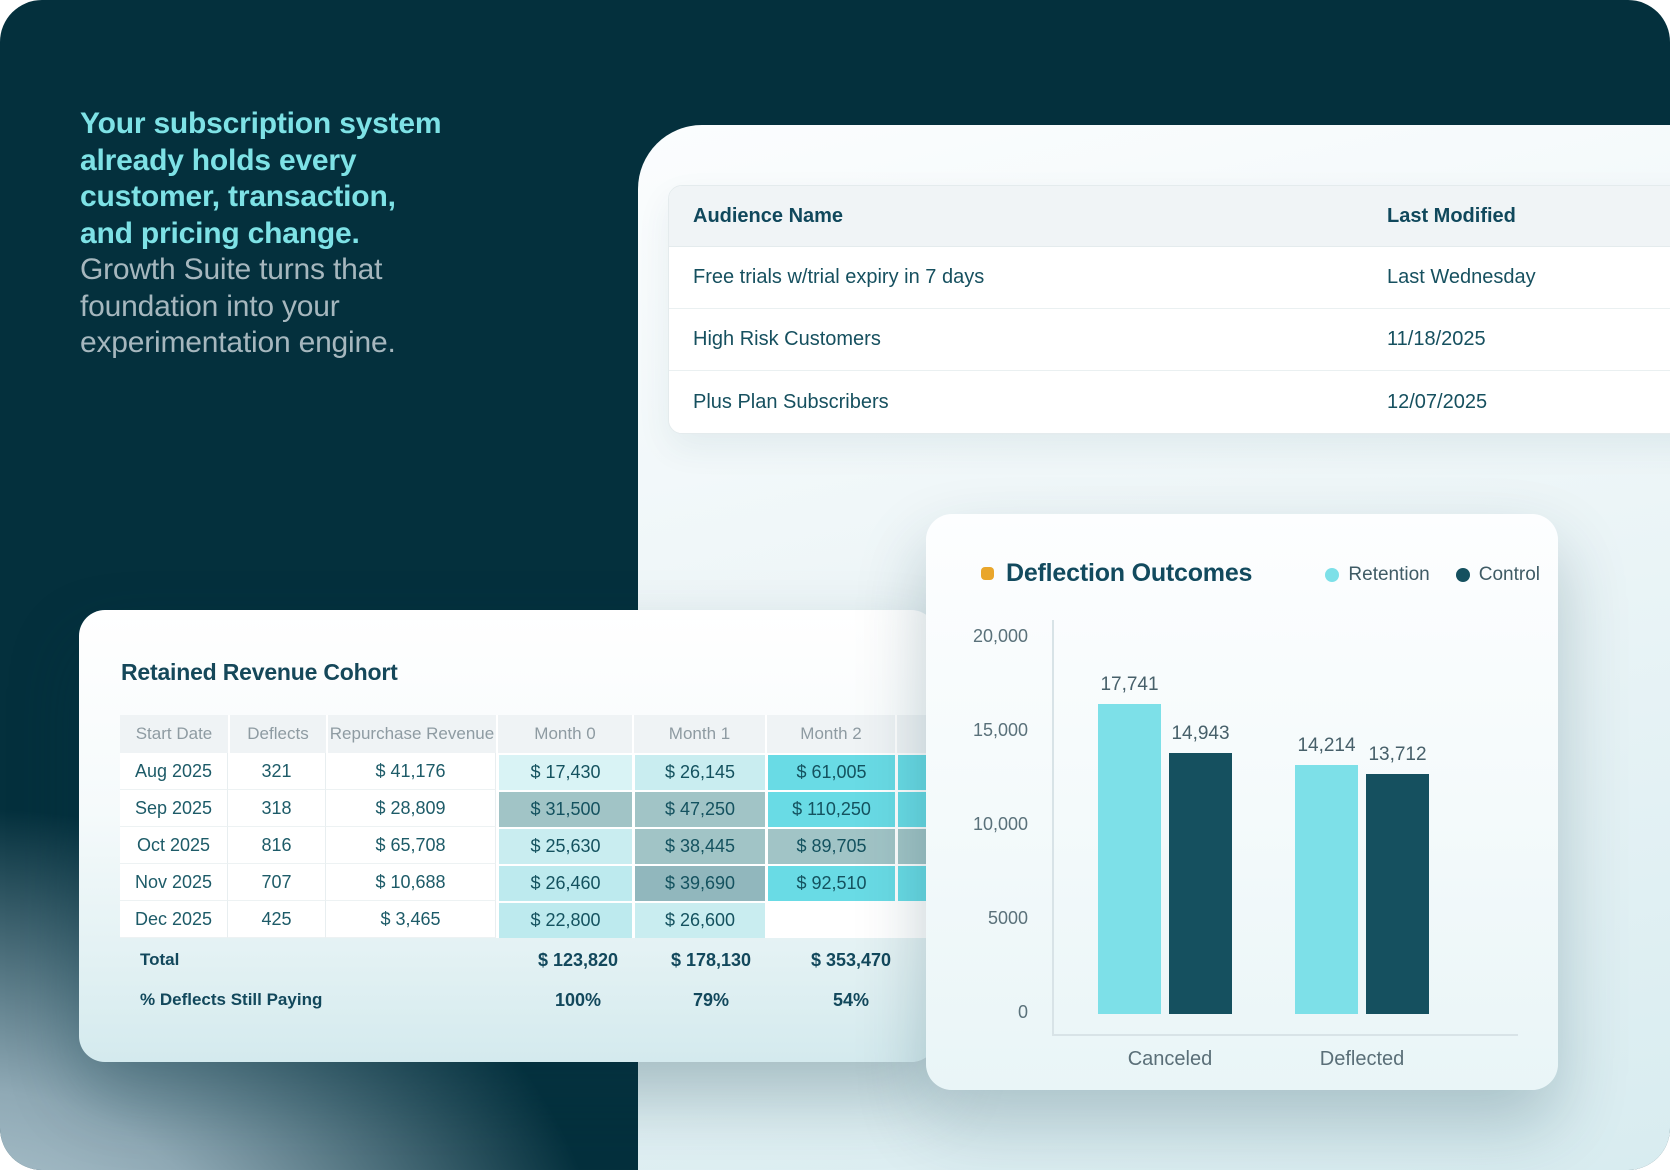  What do you see at coordinates (830, 882) in the screenshot?
I see `cohort-heatmap-cell: $ 92,510` at bounding box center [830, 882].